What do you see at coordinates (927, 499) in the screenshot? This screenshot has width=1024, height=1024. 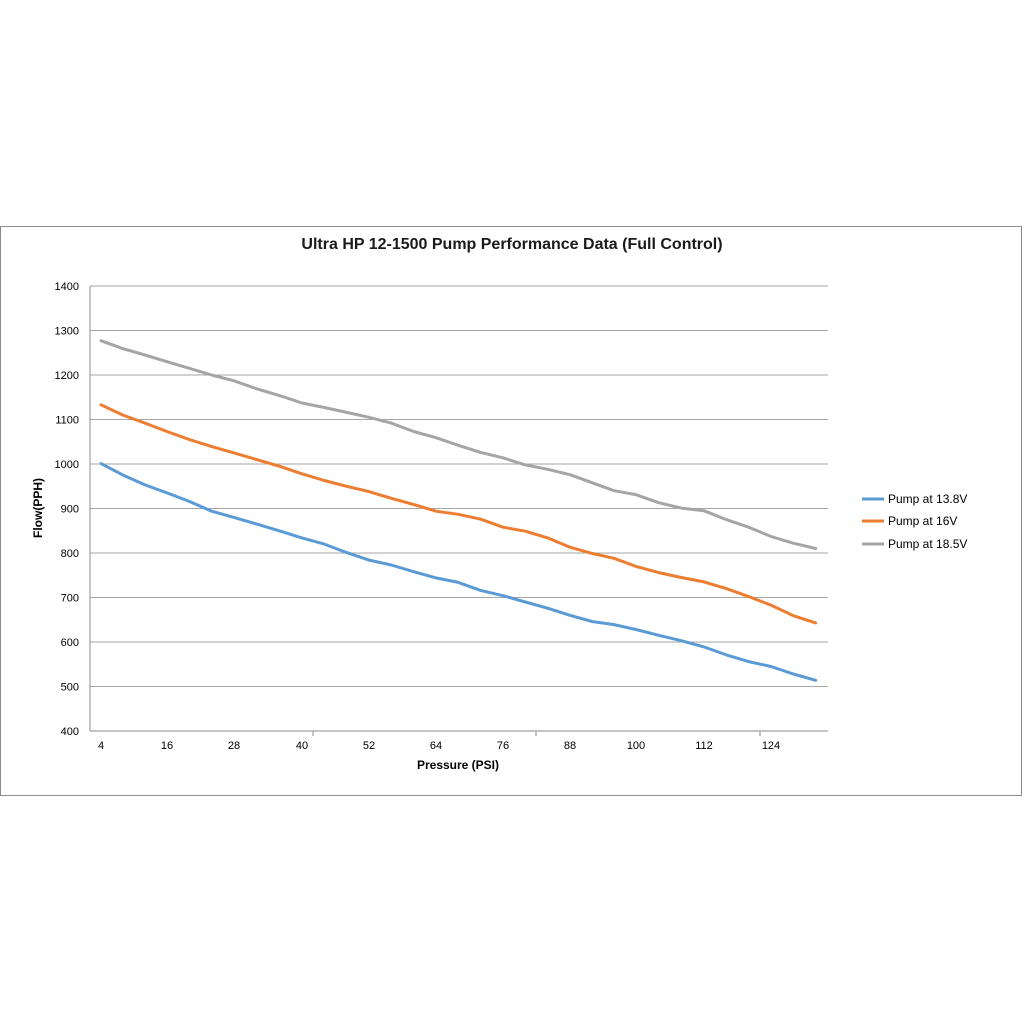 I see `legend-label: Pump at 13.8V` at bounding box center [927, 499].